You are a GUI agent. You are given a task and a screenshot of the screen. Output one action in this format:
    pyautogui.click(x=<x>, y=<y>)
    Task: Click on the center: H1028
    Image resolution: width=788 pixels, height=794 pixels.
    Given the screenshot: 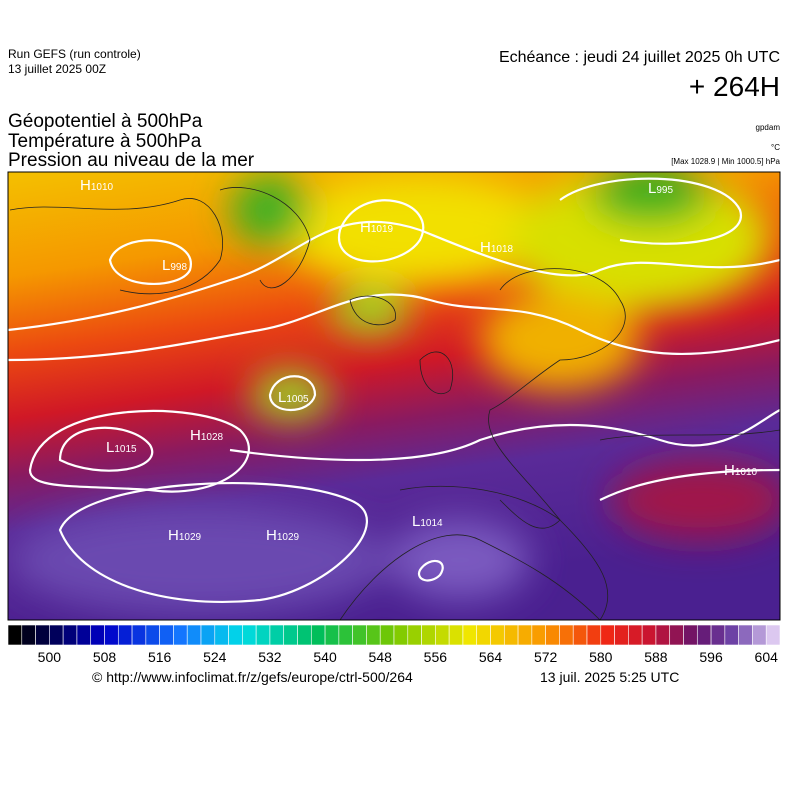 What is the action you would take?
    pyautogui.click(x=207, y=435)
    